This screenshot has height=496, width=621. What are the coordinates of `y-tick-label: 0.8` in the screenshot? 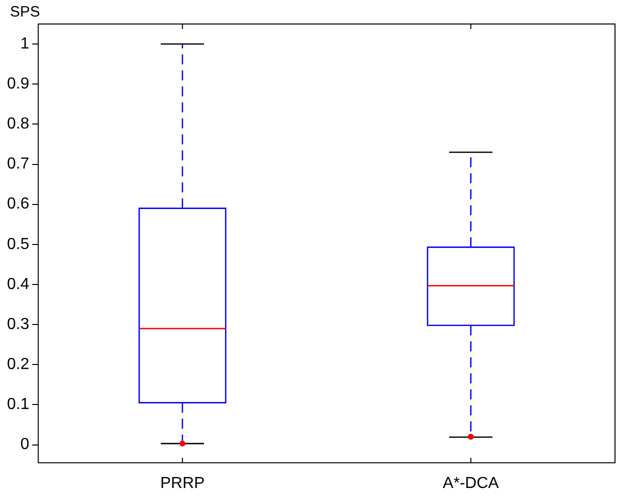 It's located at (18, 124).